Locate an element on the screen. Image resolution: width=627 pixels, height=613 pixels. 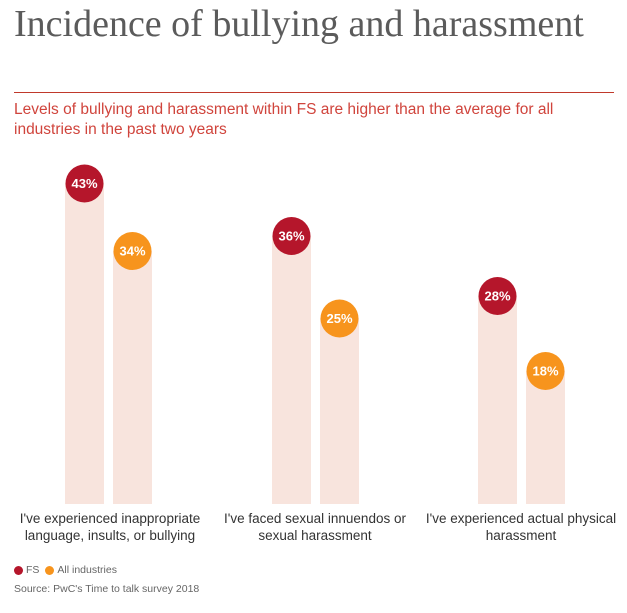
legend: FS All industries is located at coordinates (68, 570).